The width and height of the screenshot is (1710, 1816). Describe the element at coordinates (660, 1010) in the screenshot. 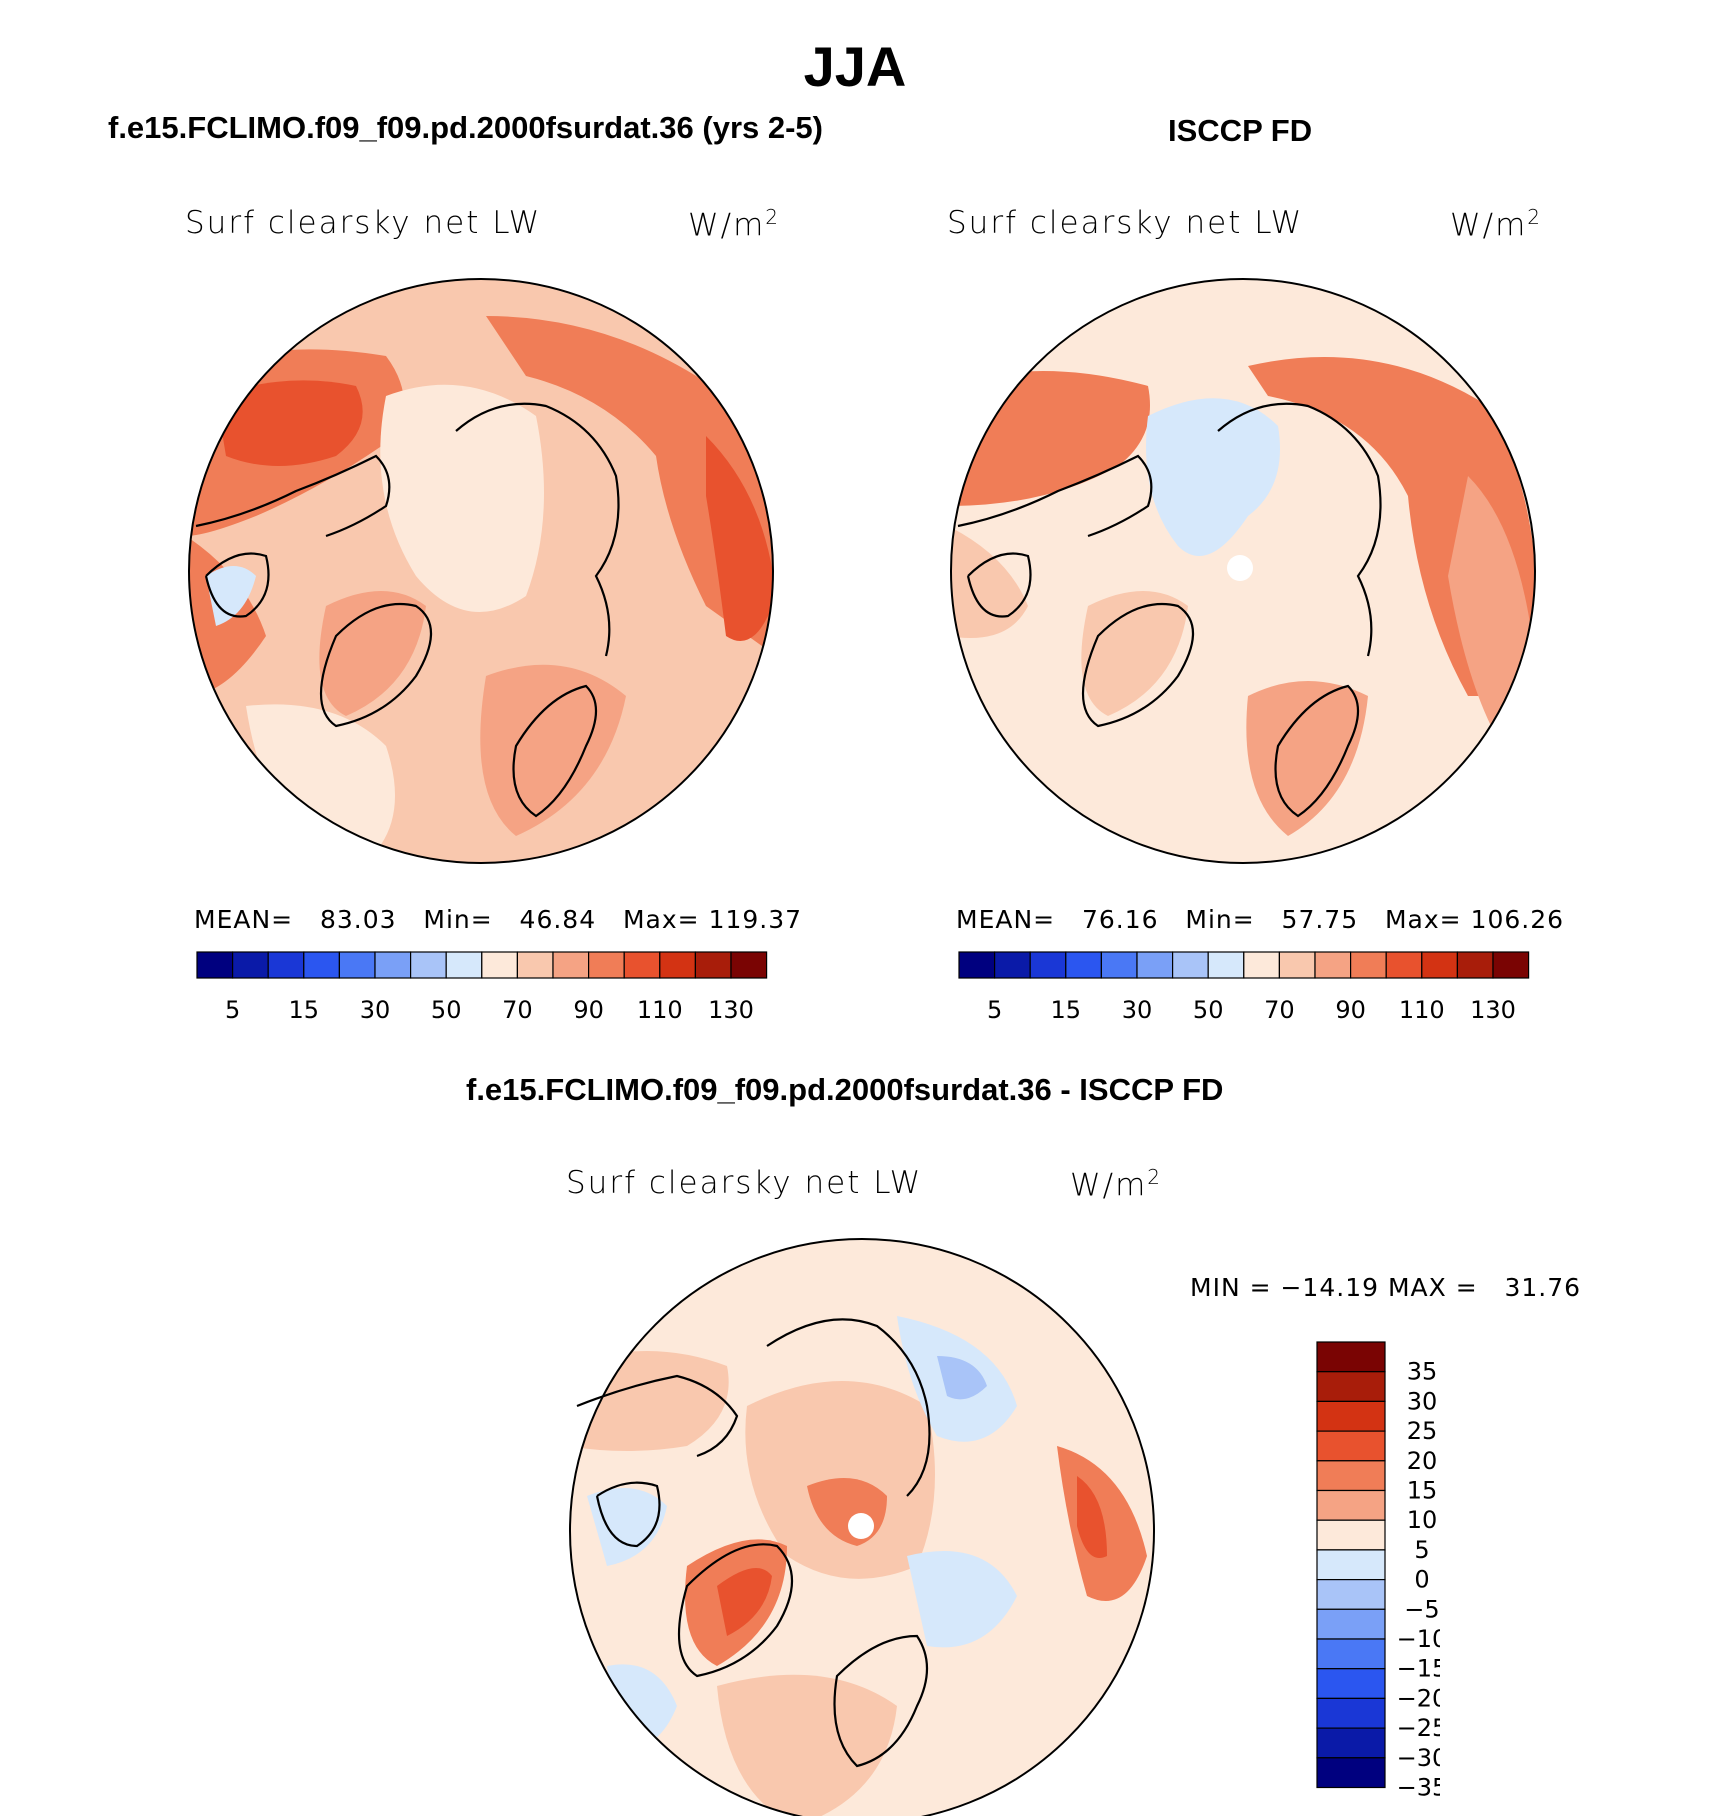

I see `model-colorbar-tick-label: 110` at that location.